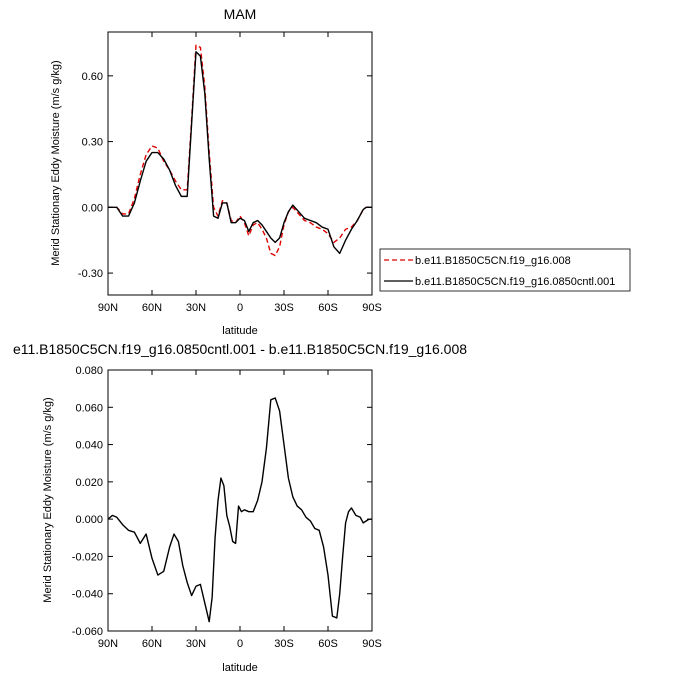 This screenshot has width=678, height=680. What do you see at coordinates (87, 632) in the screenshot?
I see `y-tick-label: -0.060` at bounding box center [87, 632].